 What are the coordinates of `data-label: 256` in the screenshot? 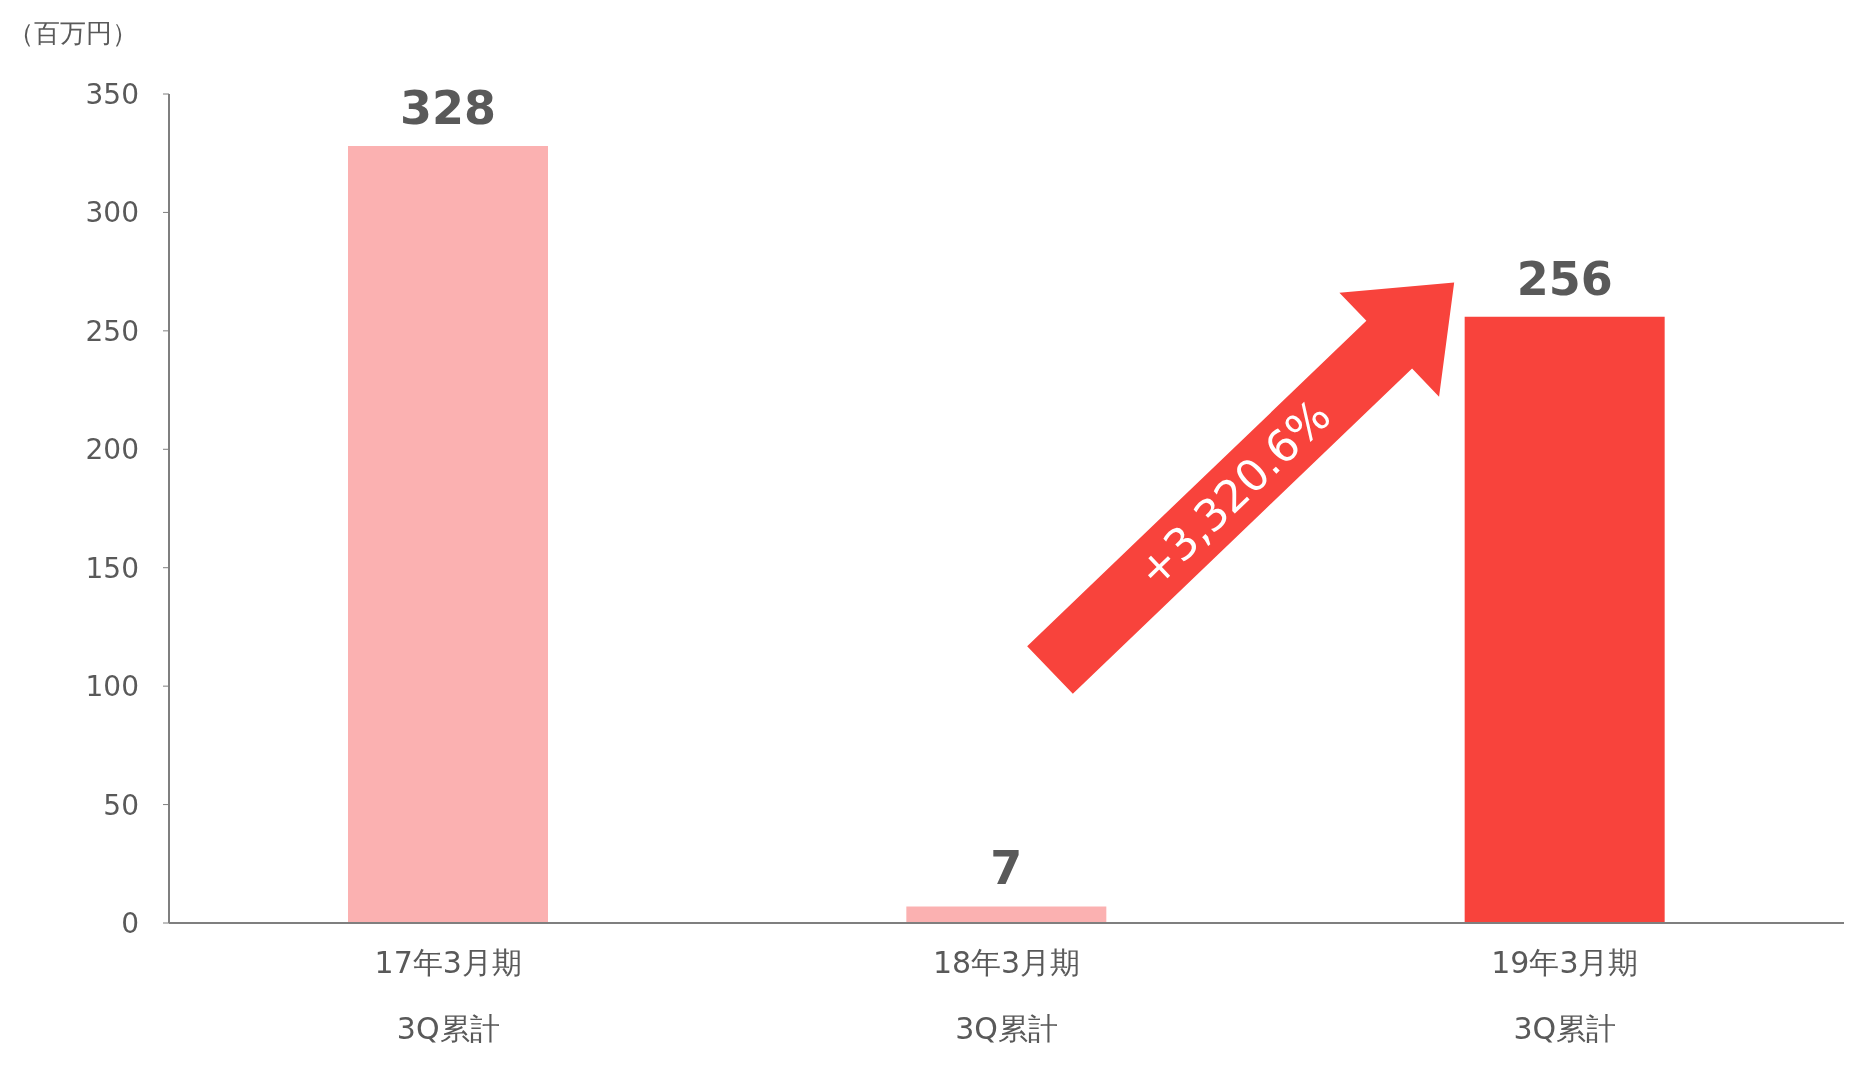 It's located at (1564, 278).